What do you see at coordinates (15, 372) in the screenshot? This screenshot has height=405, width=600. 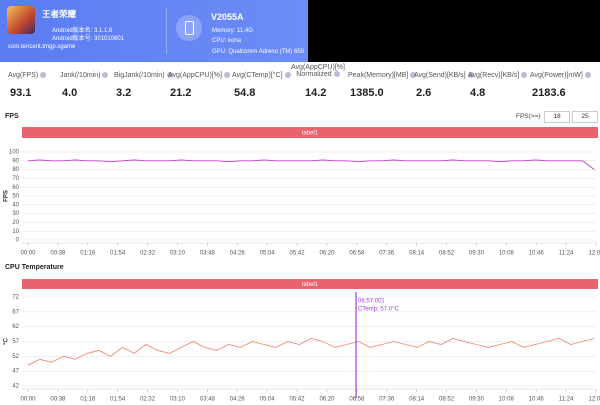 I see `y-tick-label: 47` at bounding box center [15, 372].